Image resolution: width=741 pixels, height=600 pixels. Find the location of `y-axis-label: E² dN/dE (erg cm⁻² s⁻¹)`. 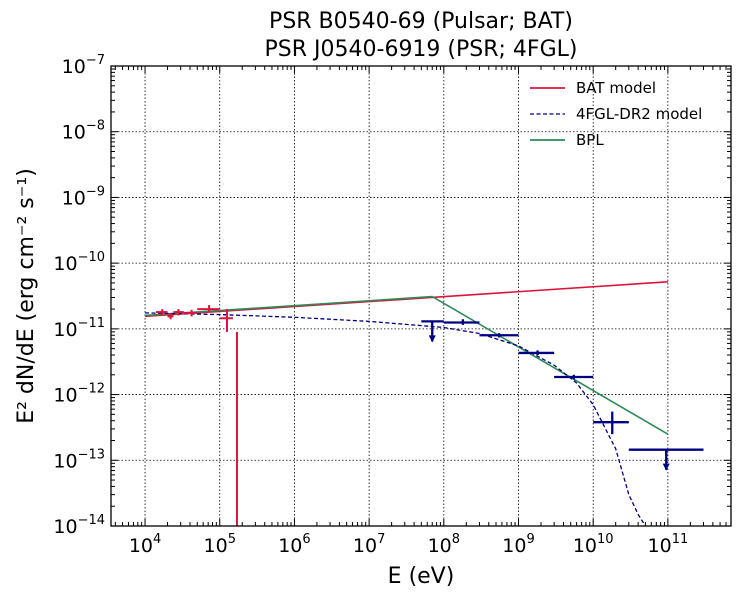

y-axis-label: E² dN/dE (erg cm⁻² s⁻¹) is located at coordinates (26, 296).